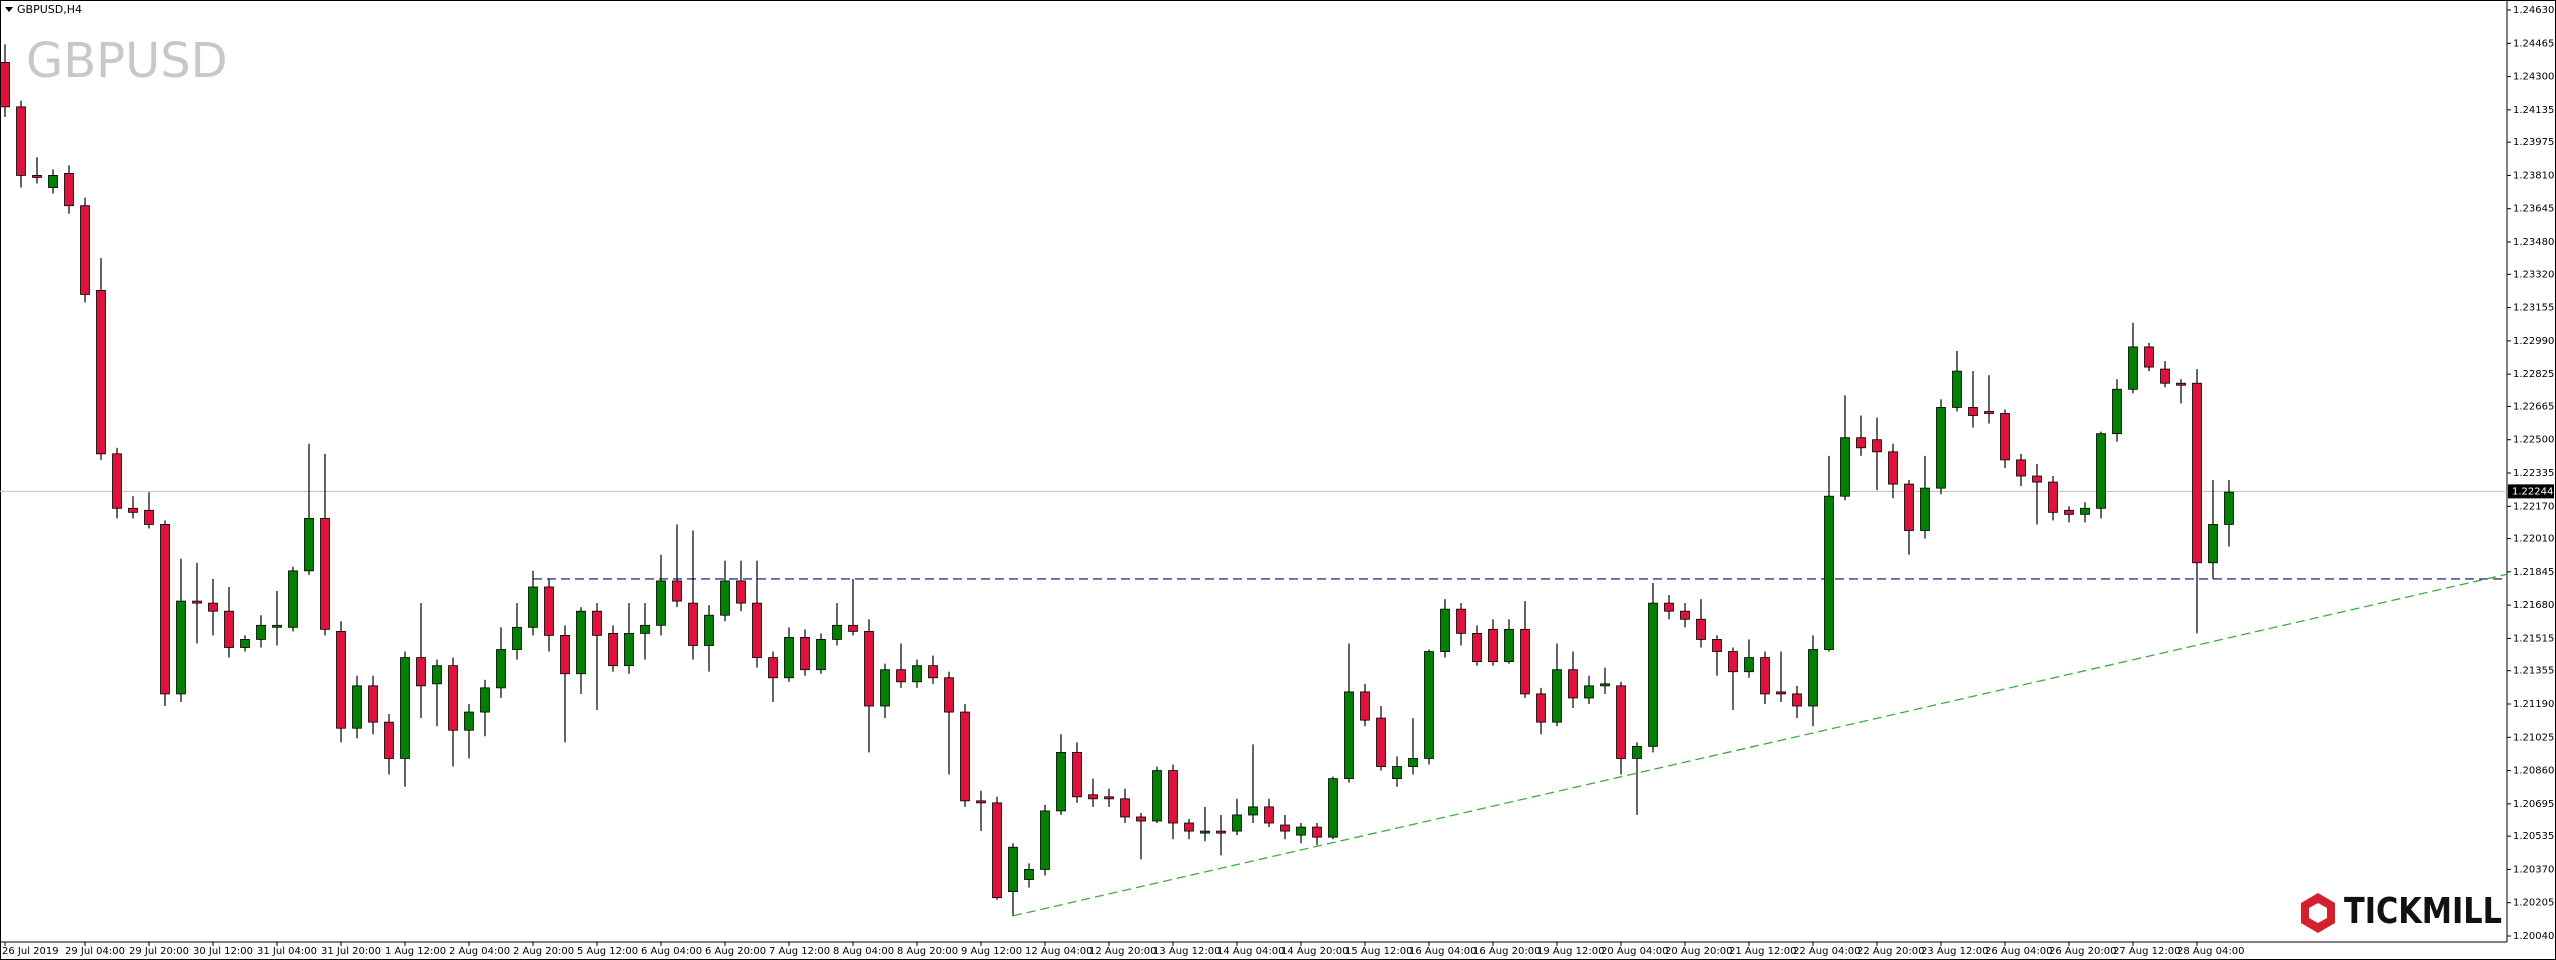  I want to click on y-tick-label: 1.22990, so click(2533, 341).